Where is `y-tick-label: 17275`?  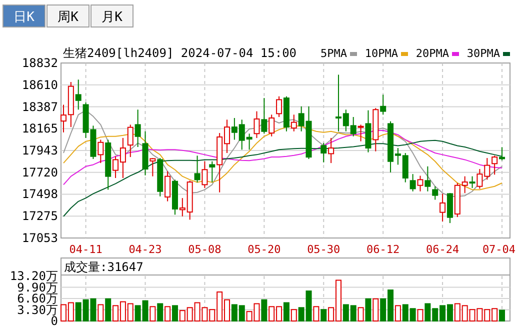
y-tick-label: 17275 is located at coordinates (40, 216).